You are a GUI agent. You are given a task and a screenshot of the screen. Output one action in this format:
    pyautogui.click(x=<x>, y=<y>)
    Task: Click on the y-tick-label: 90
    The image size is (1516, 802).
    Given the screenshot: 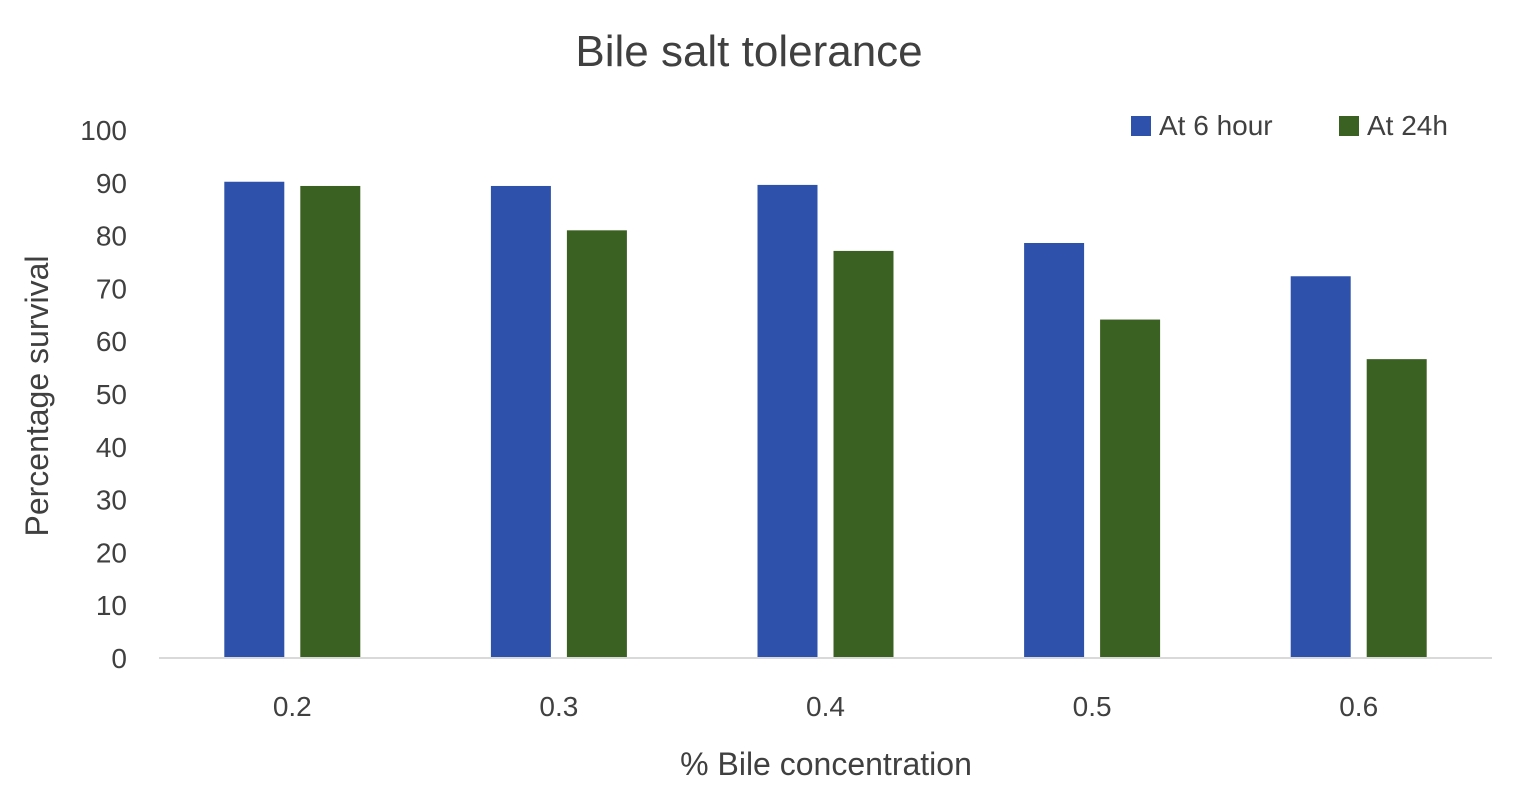 What is the action you would take?
    pyautogui.click(x=111, y=183)
    